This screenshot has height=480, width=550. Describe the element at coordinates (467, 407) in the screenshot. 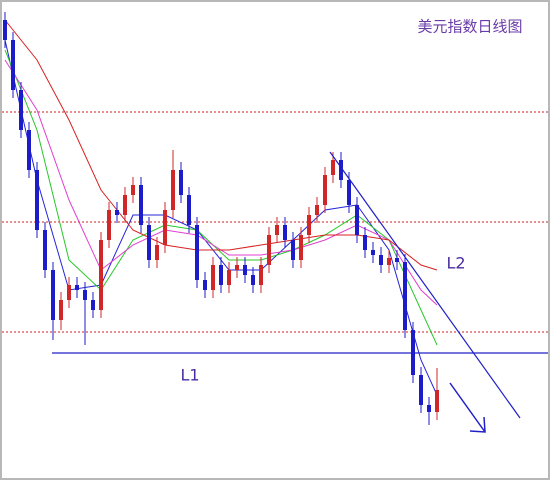

I see `arrow` at that location.